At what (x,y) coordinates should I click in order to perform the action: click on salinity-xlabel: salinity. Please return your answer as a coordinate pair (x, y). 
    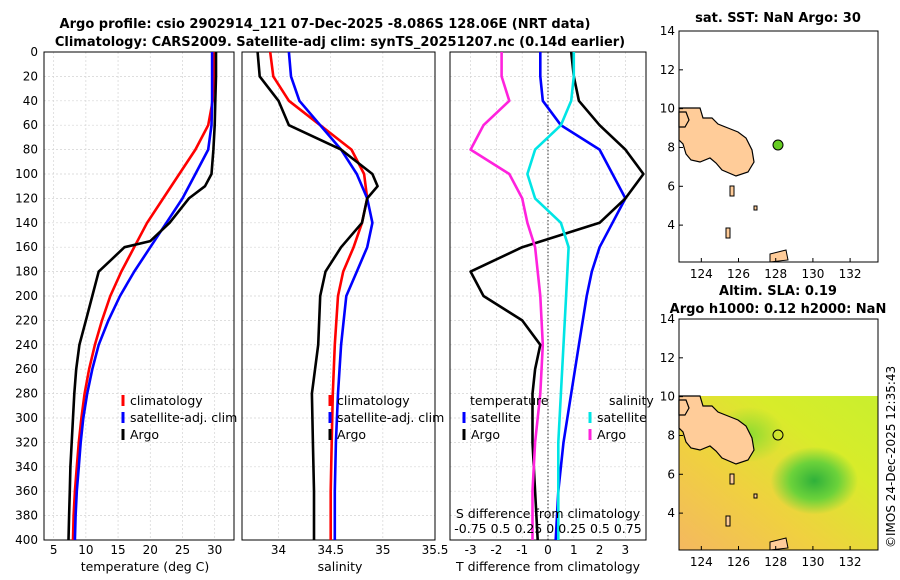
    Looking at the image, I should click on (340, 566).